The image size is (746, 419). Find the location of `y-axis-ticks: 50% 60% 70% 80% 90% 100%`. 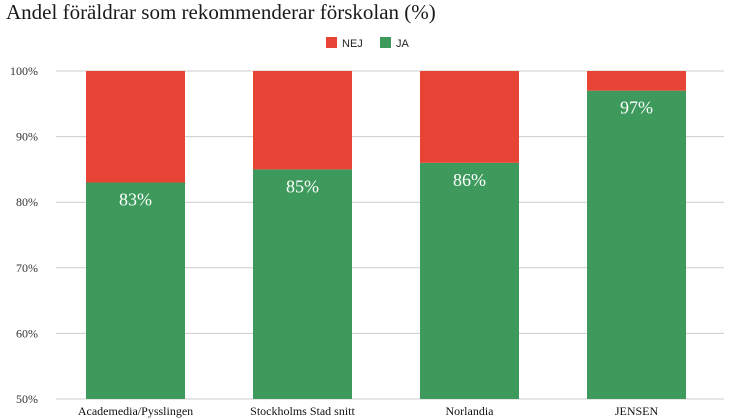

y-axis-ticks: 50% 60% 70% 80% 90% 100% is located at coordinates (24, 235).